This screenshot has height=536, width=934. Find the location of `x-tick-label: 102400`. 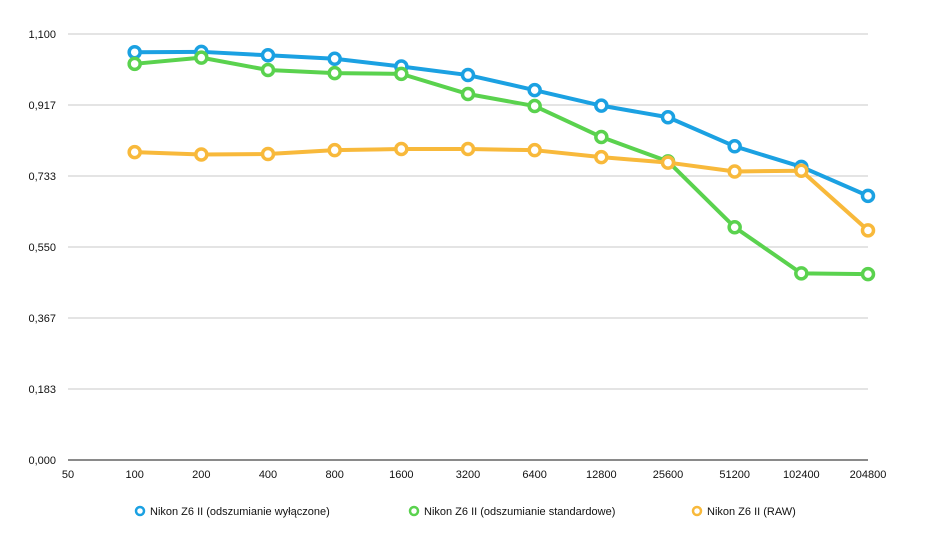

x-tick-label: 102400 is located at coordinates (801, 475).